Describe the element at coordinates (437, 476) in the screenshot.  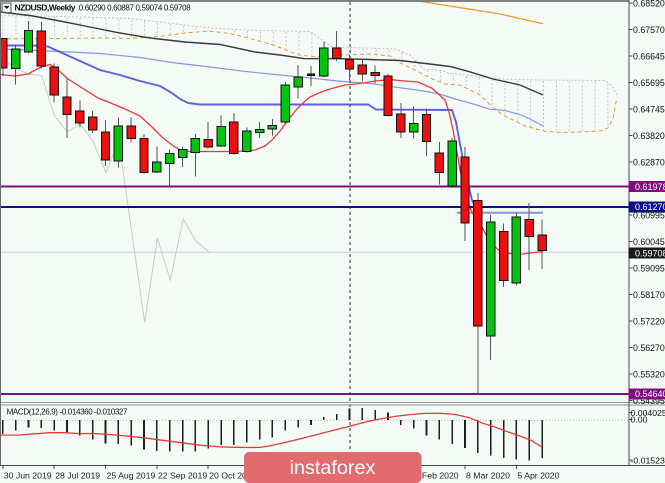
I see `svg-text: 9 Feb 2020` at that location.